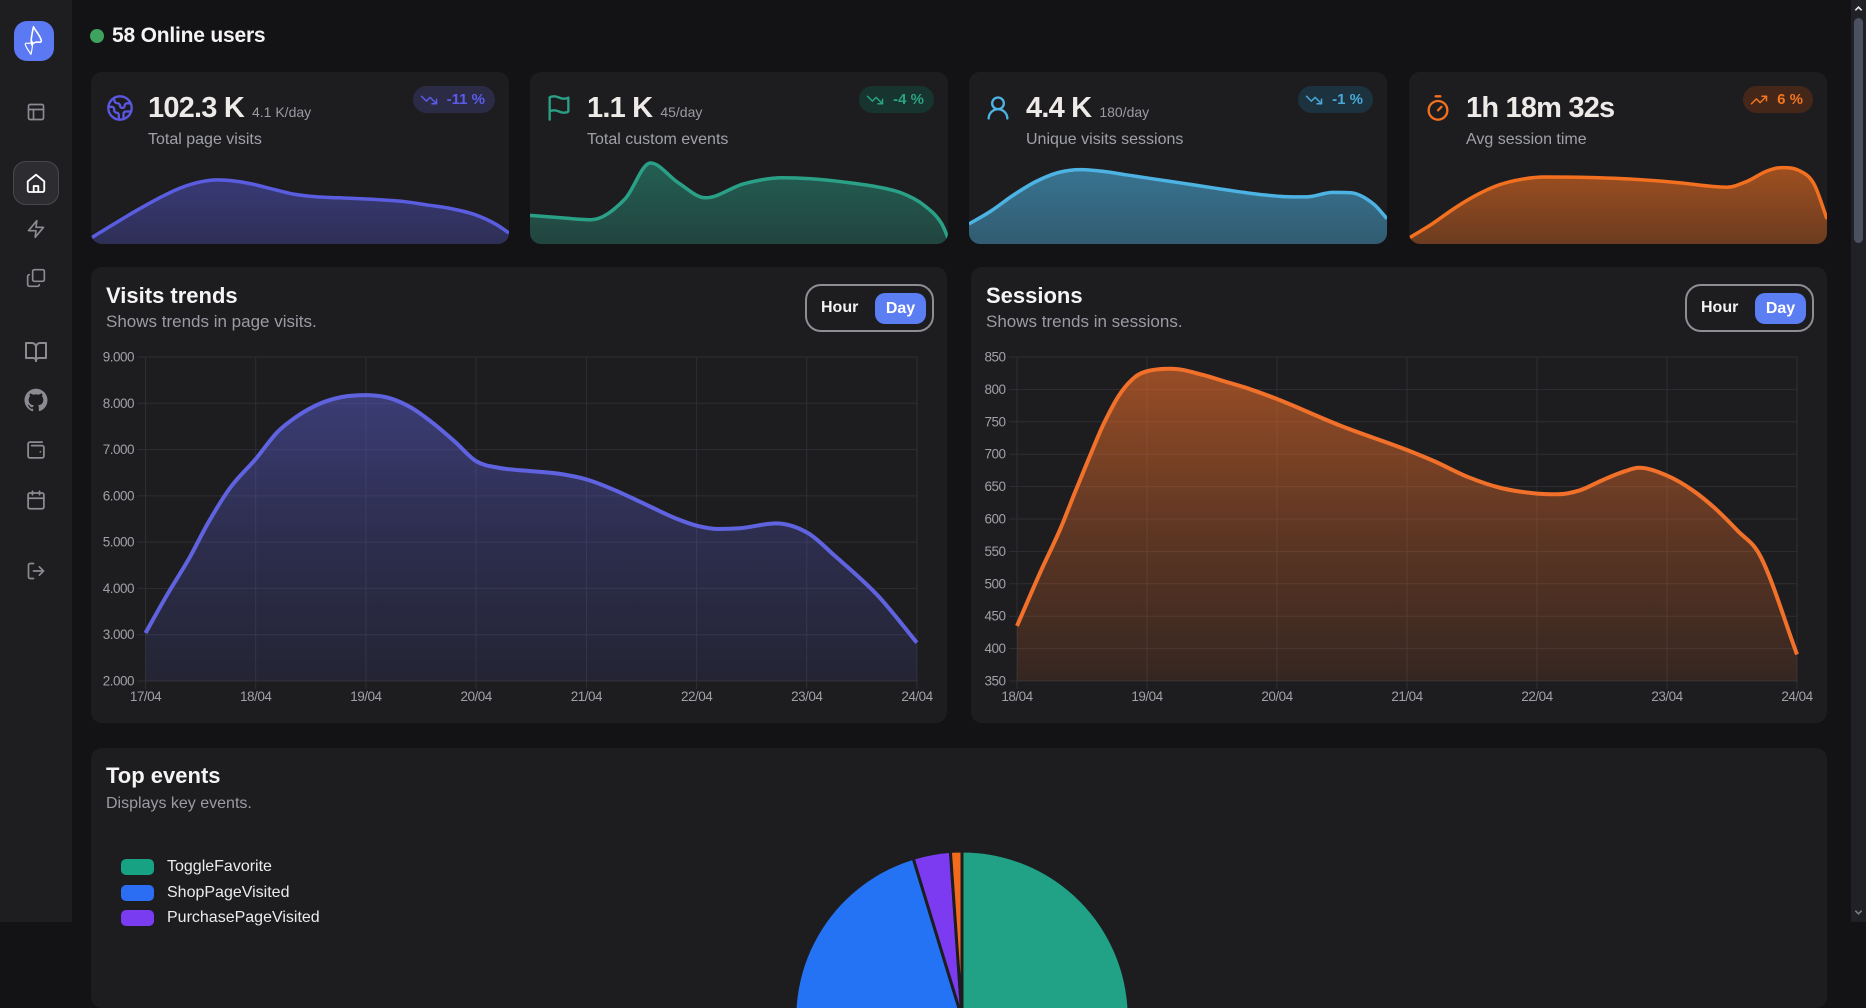 This screenshot has width=1866, height=1008. I want to click on svg-text: 500, so click(994, 583).